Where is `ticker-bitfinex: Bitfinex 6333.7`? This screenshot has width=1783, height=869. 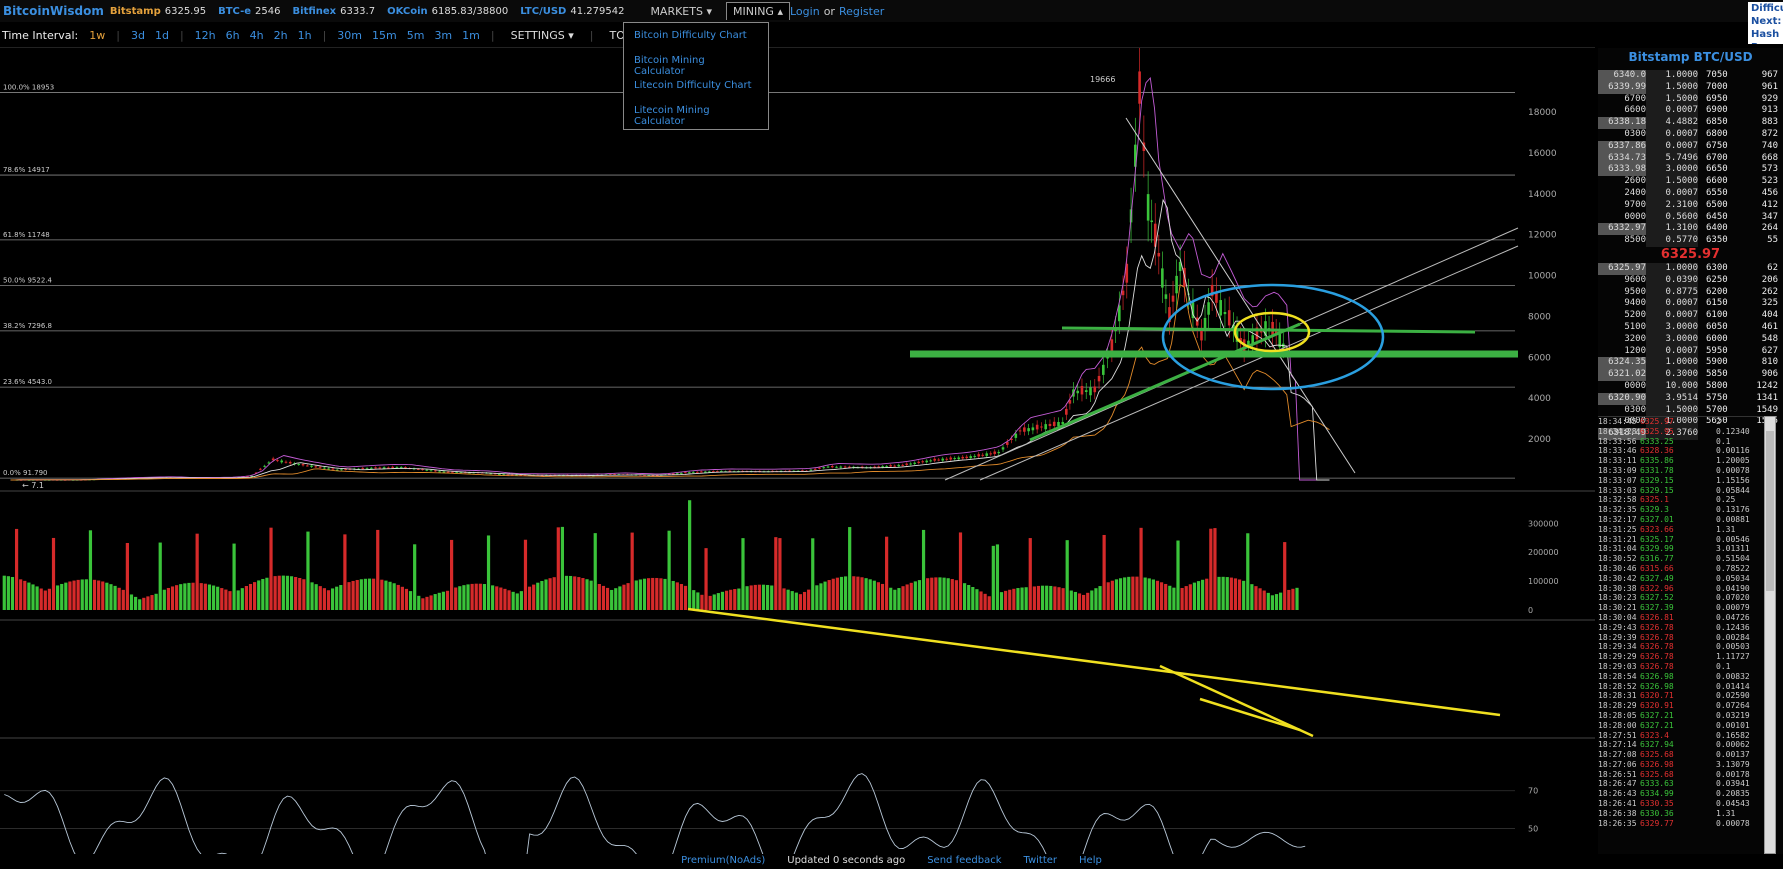 ticker-bitfinex: Bitfinex 6333.7 is located at coordinates (334, 11).